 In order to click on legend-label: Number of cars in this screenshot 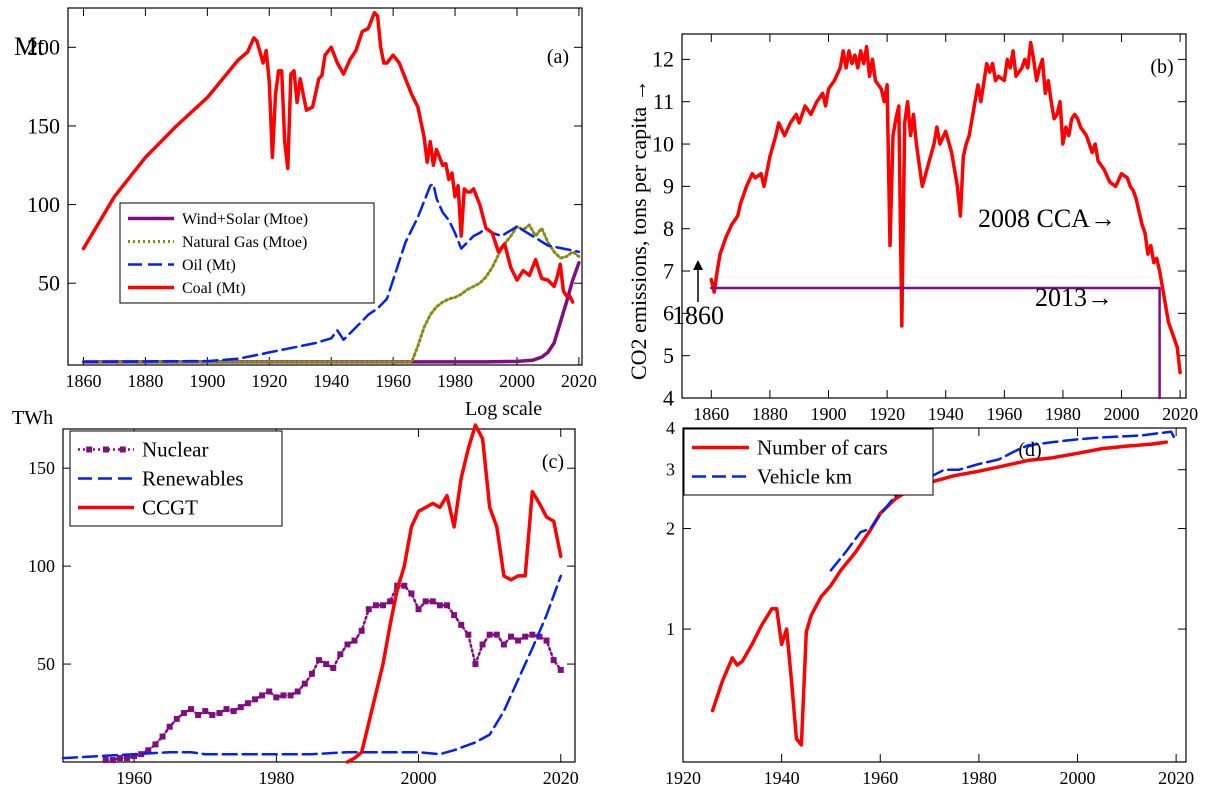, I will do `click(822, 448)`.